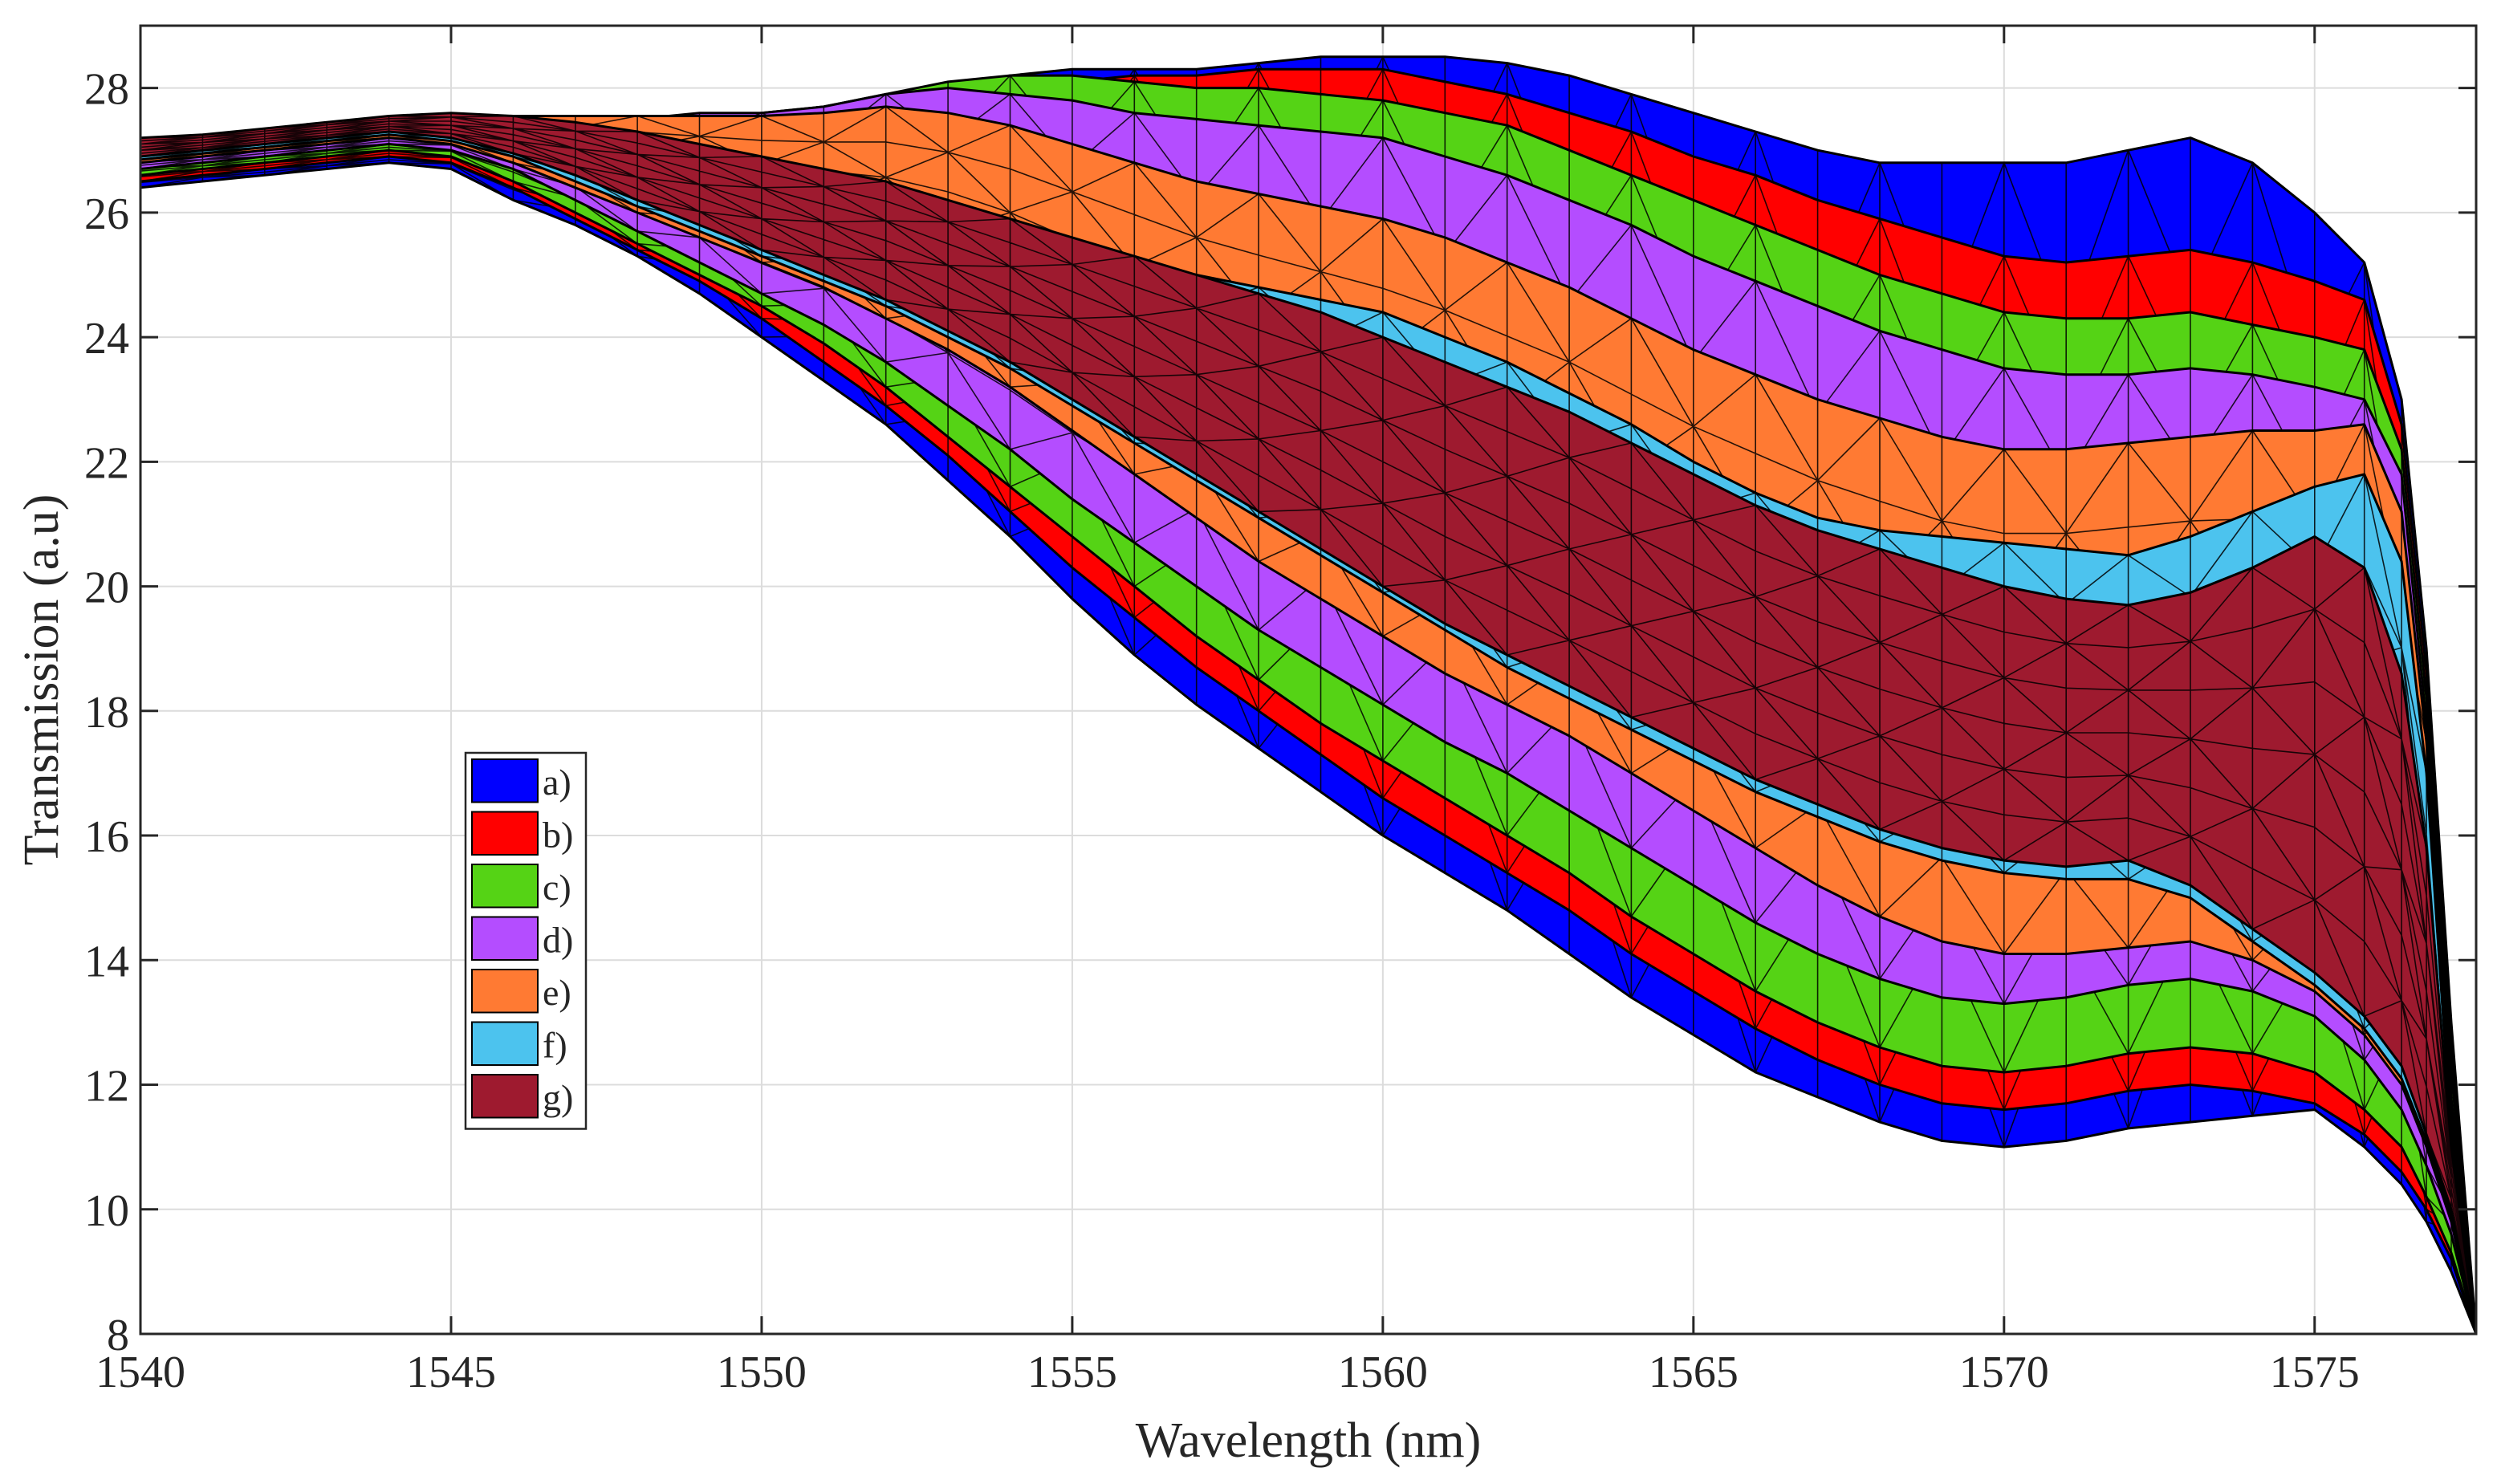 This screenshot has width=2497, height=1484. I want to click on y-tick-label: 20, so click(106, 588).